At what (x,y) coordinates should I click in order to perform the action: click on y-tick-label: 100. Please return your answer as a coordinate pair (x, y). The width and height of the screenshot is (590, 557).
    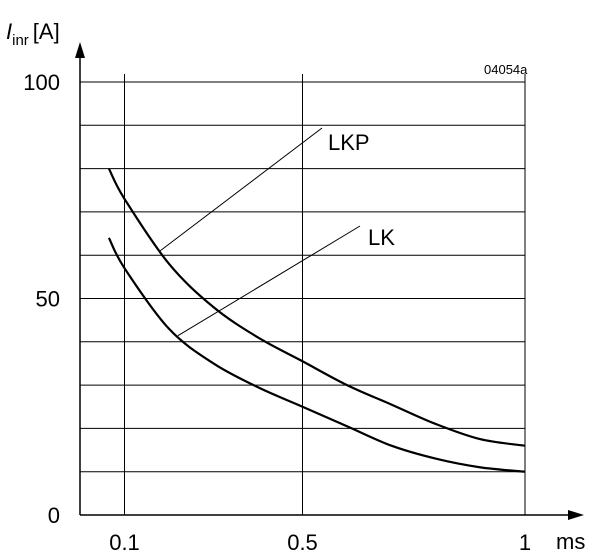
    Looking at the image, I should click on (41, 82).